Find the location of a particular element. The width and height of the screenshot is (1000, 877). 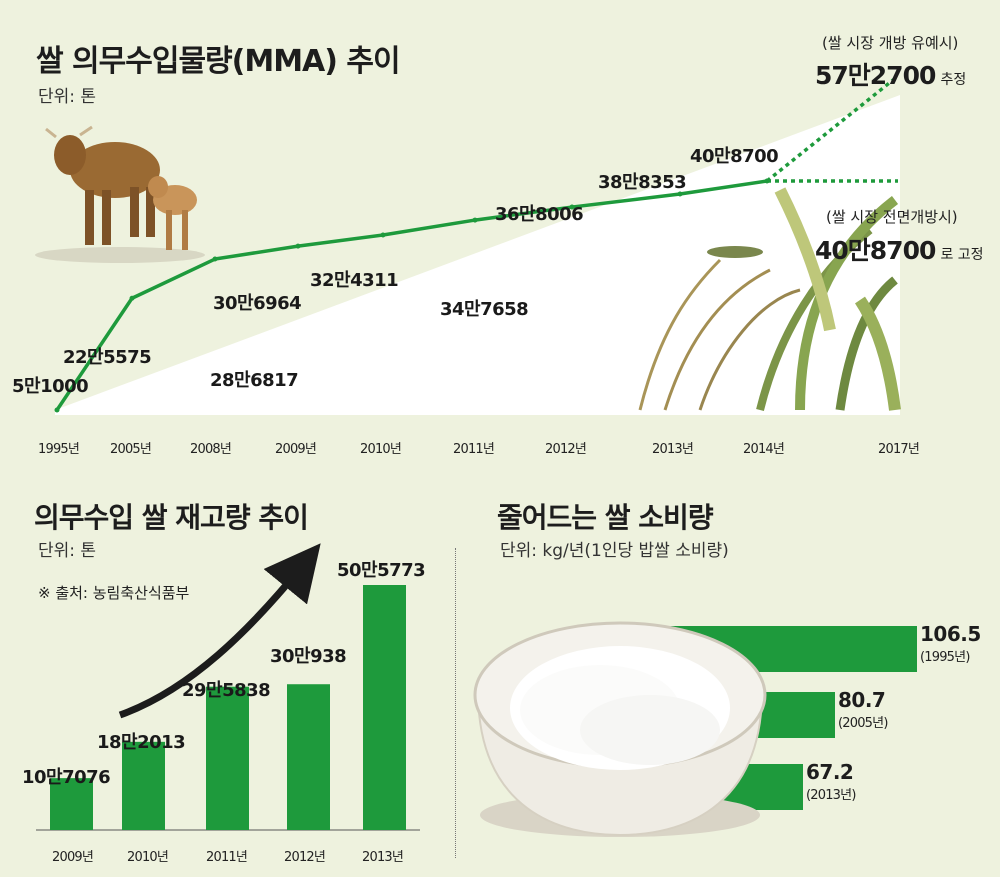

section-divider is located at coordinates (455, 703).